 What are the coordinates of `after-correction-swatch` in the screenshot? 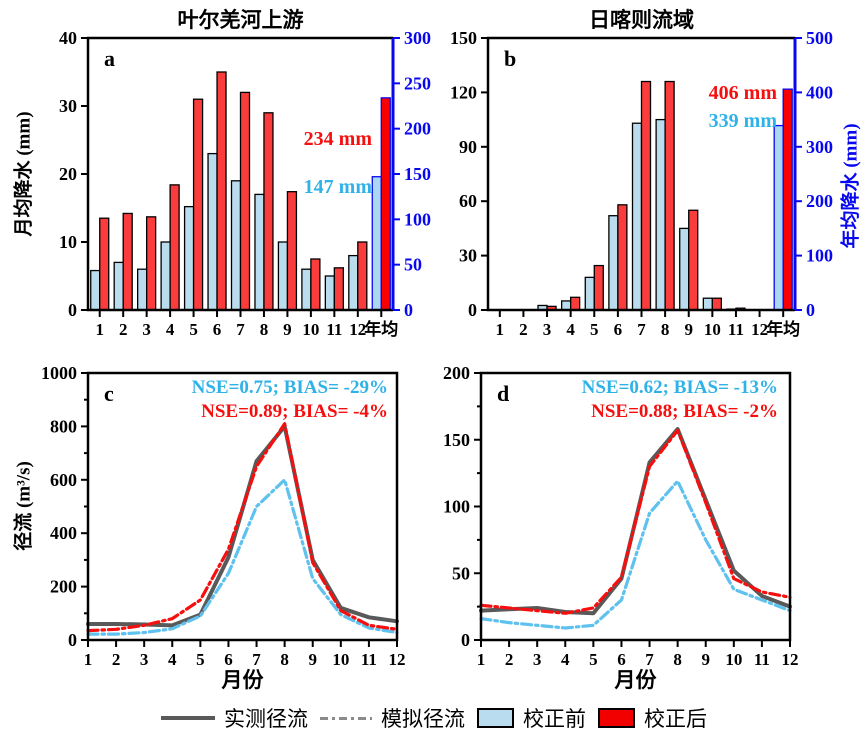 It's located at (616, 718).